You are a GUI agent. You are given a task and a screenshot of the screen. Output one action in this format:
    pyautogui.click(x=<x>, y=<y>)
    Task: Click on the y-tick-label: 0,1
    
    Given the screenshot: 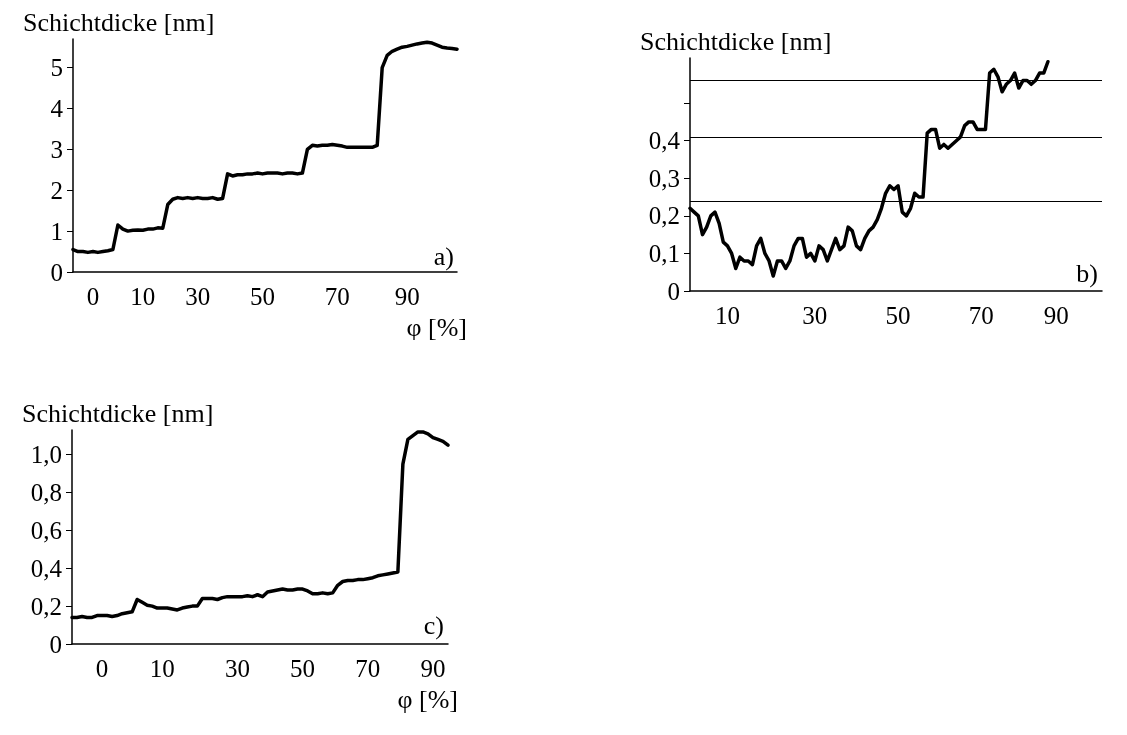 What is the action you would take?
    pyautogui.click(x=664, y=253)
    